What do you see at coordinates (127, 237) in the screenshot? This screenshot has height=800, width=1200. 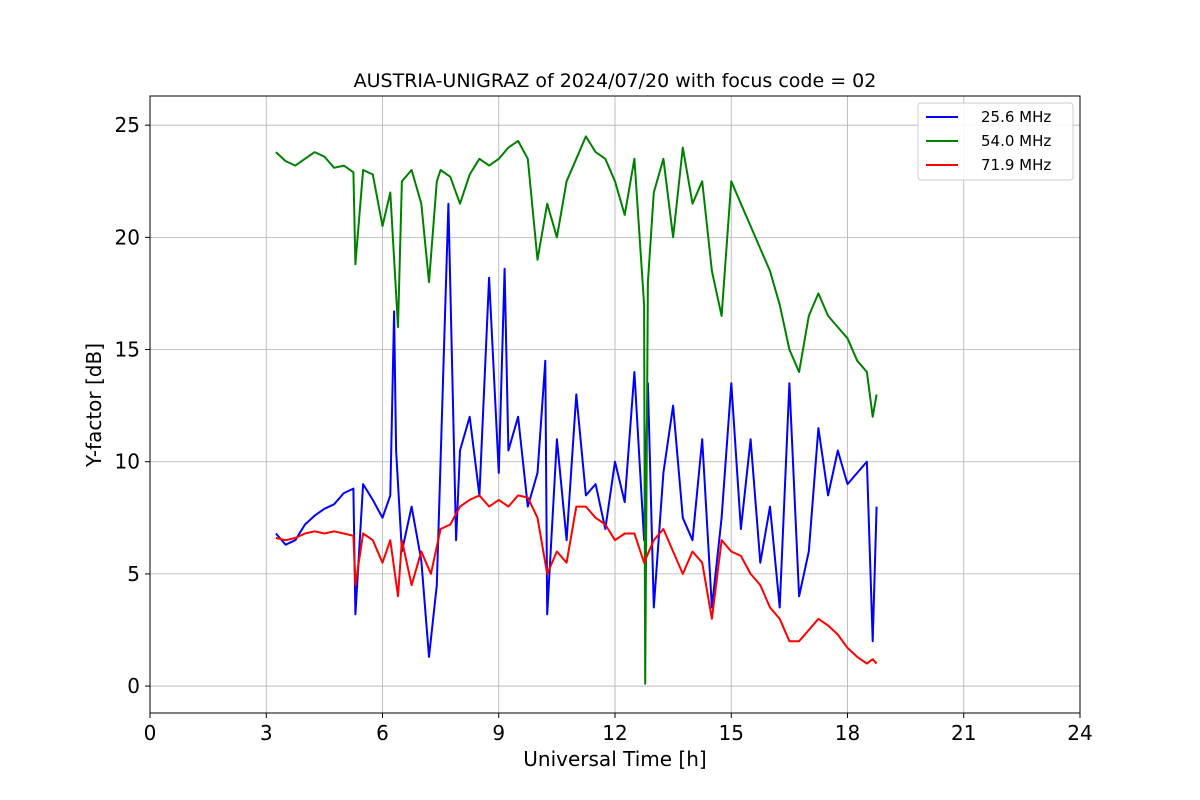 I see `y-tick-label: 20` at bounding box center [127, 237].